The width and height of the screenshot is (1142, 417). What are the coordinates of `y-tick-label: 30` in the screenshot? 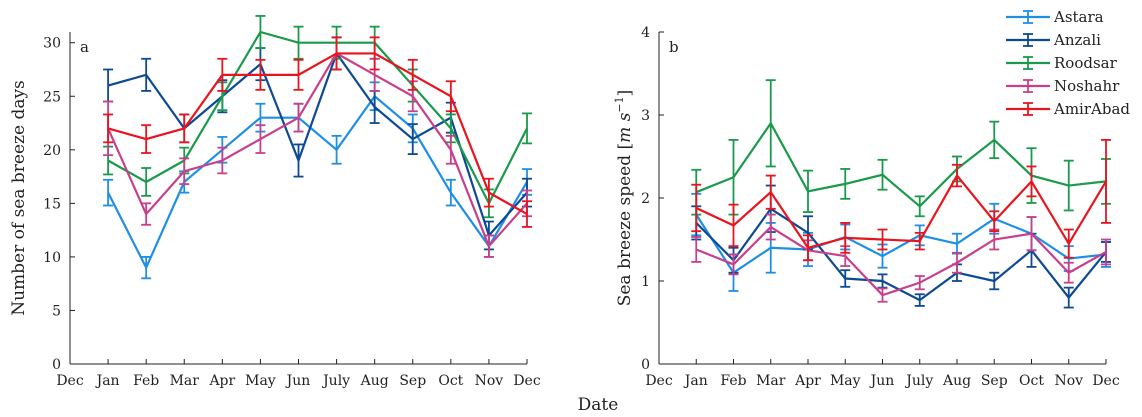 It's located at (52, 44).